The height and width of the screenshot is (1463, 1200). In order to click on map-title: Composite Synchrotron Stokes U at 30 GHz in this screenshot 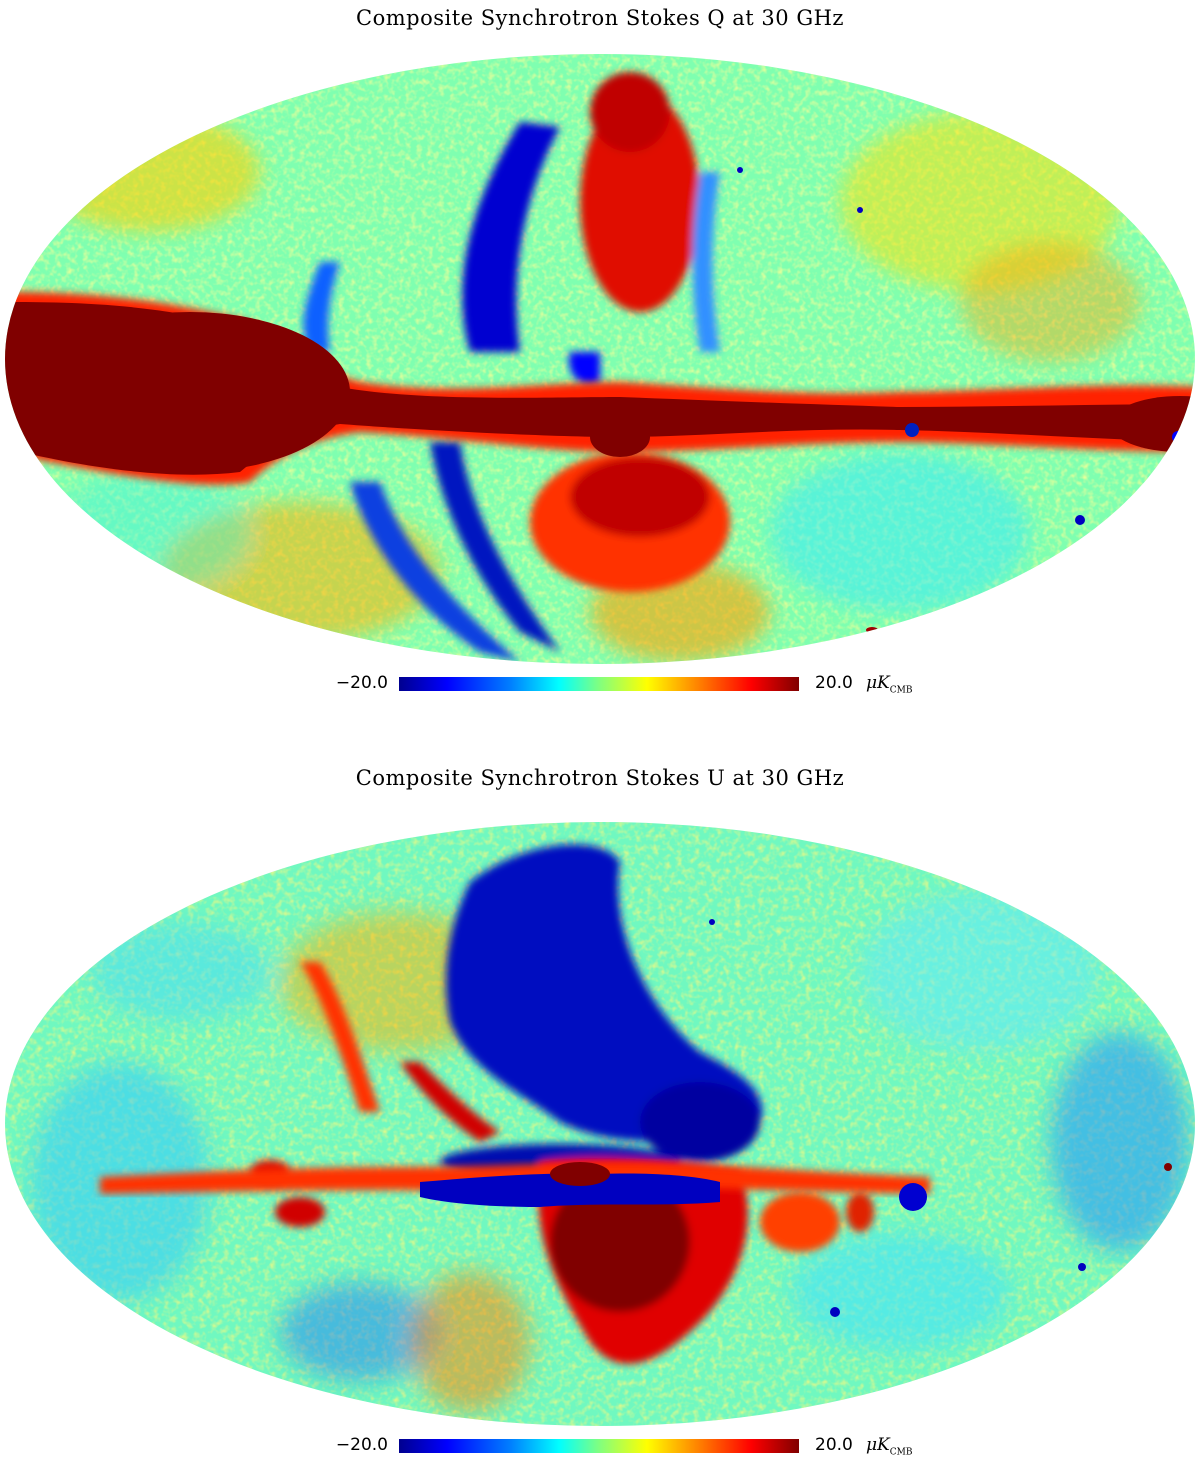, I will do `click(600, 778)`.